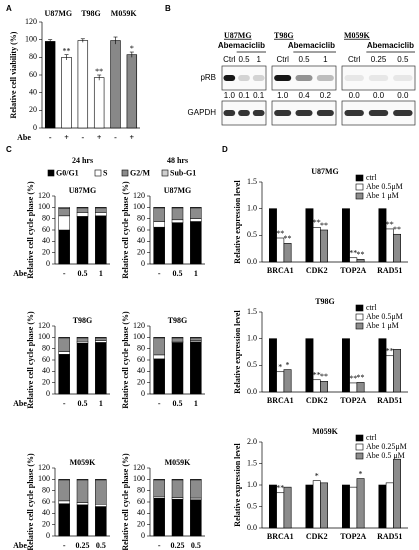 Image resolution: width=419 pixels, height=550 pixels. I want to click on y-tick-label: 0, so click(48, 535).